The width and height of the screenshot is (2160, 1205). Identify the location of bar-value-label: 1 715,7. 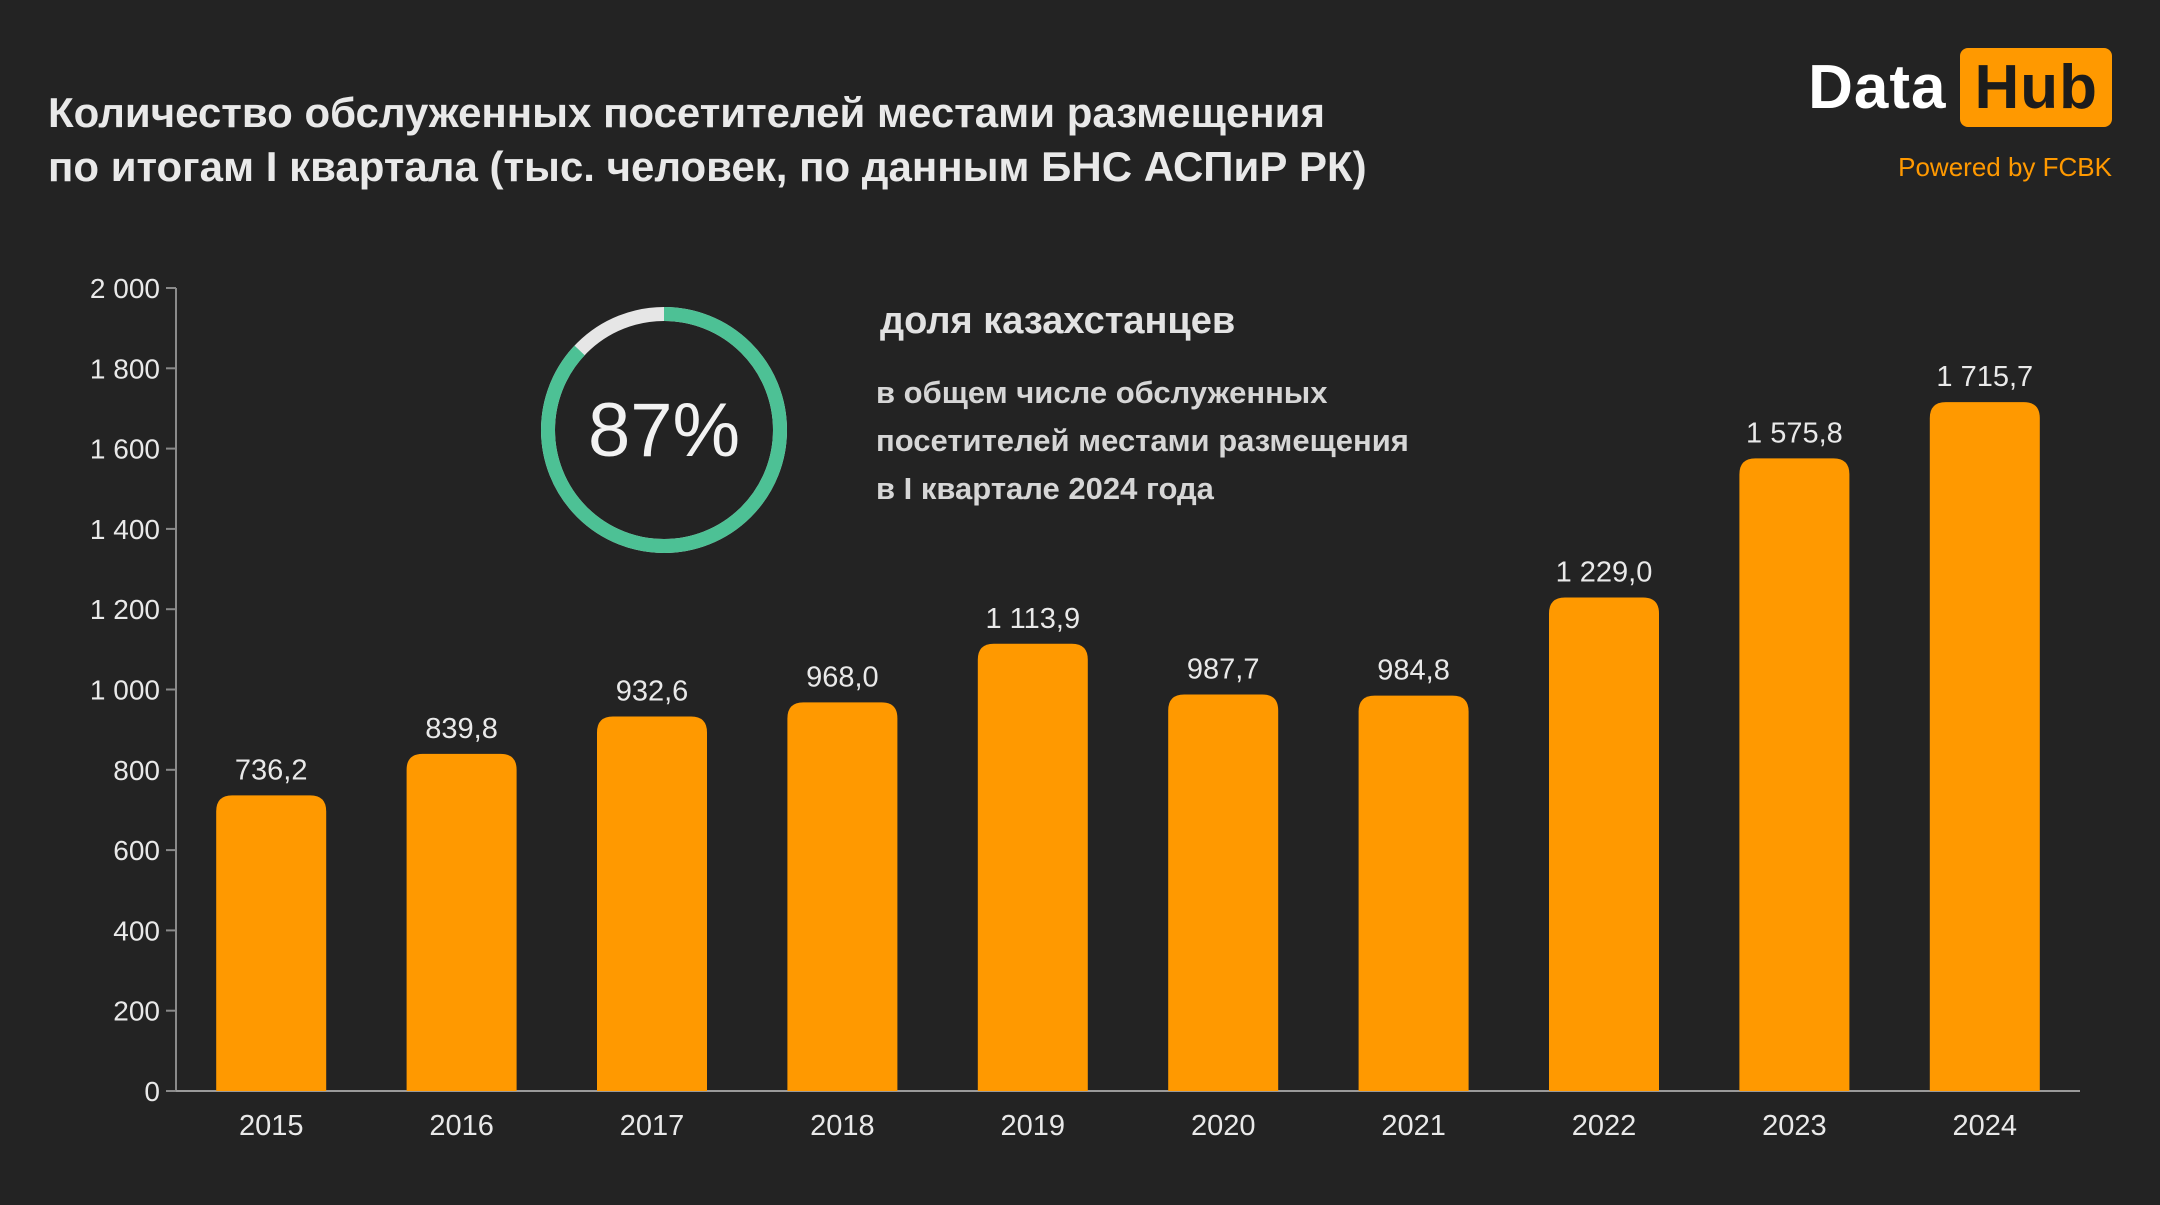
(1984, 377).